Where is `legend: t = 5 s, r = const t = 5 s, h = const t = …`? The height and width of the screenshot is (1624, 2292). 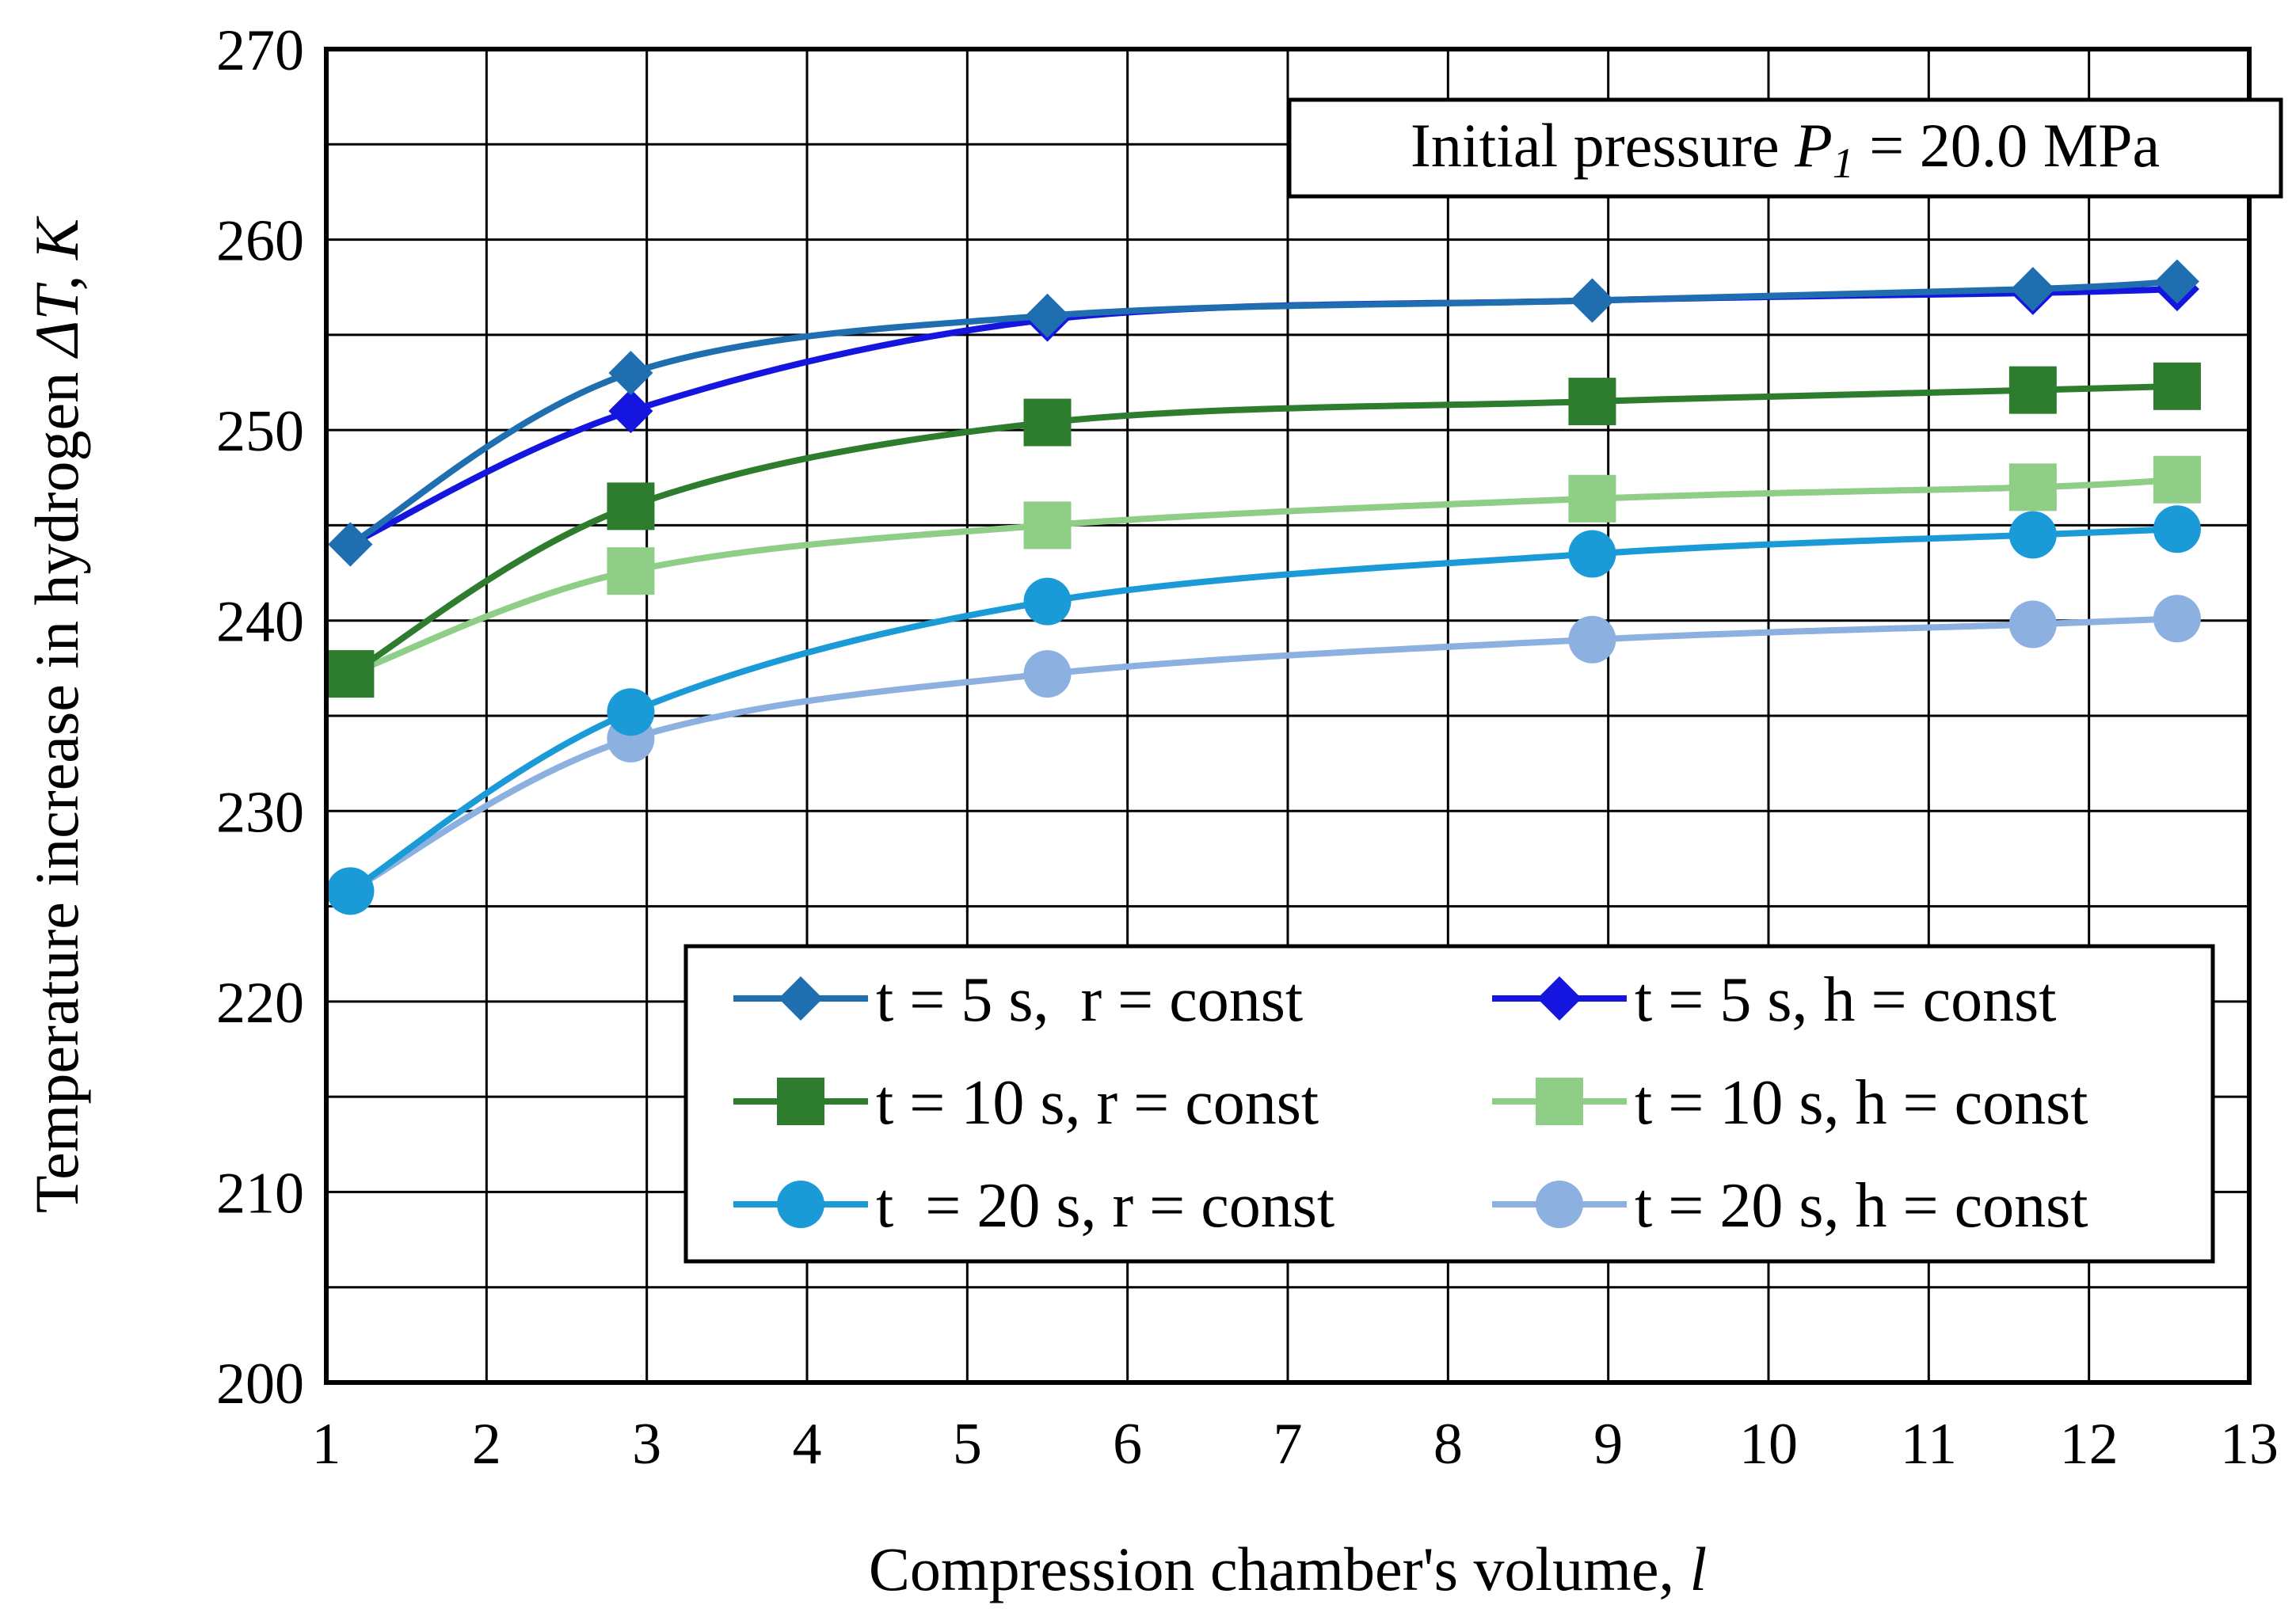
legend: t = 5 s, r = const t = 5 s, h = const t = … is located at coordinates (1449, 1104).